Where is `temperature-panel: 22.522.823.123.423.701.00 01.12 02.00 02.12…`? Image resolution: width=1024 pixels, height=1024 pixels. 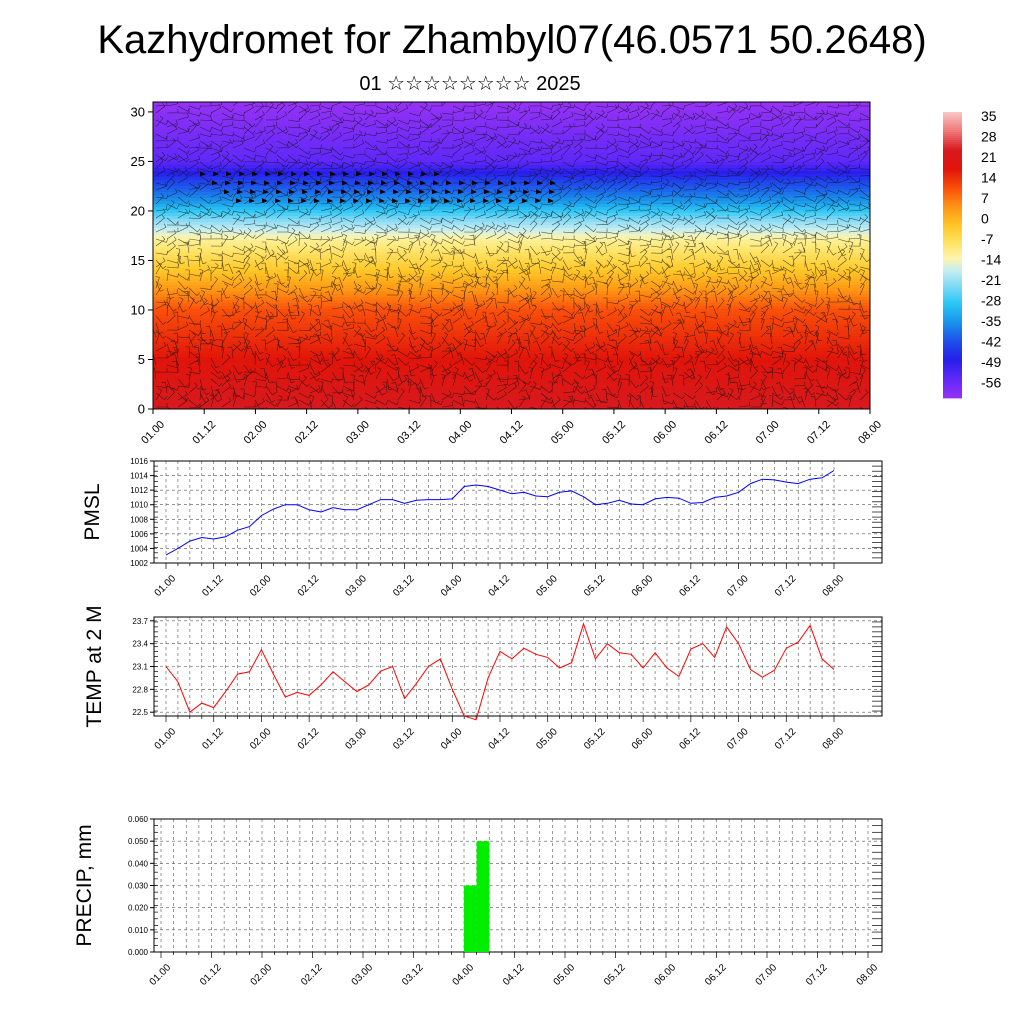
temperature-panel: 22.522.823.123.423.701.00 01.12 02.00 02.12… is located at coordinates (483, 678).